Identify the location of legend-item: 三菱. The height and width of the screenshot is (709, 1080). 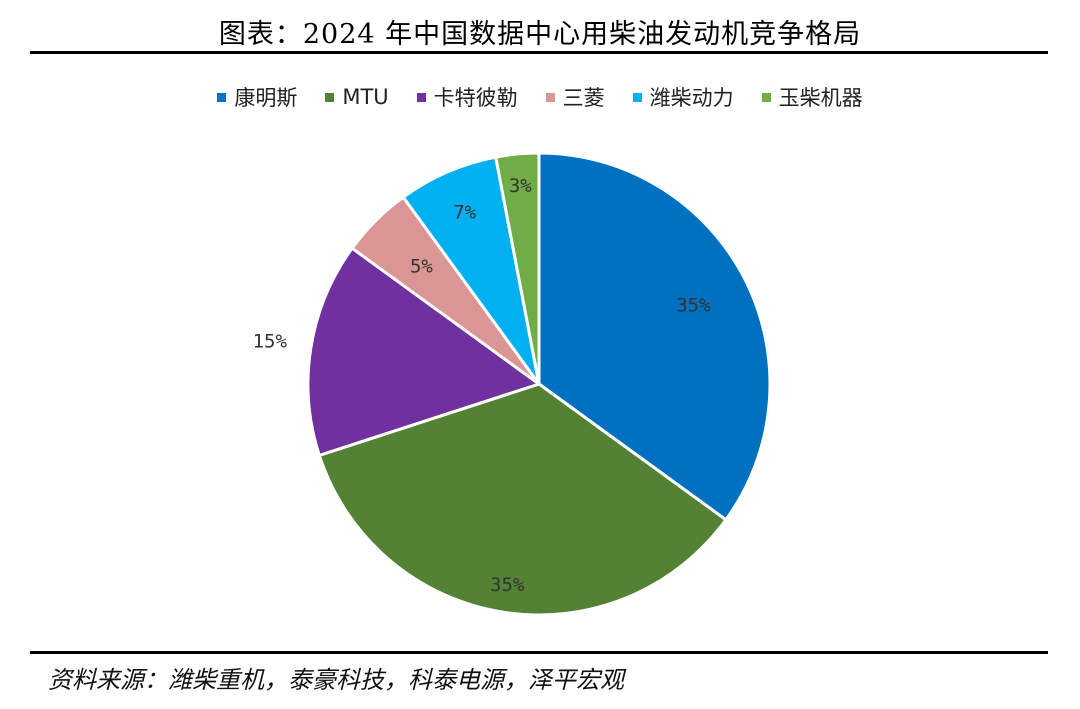
(575, 97).